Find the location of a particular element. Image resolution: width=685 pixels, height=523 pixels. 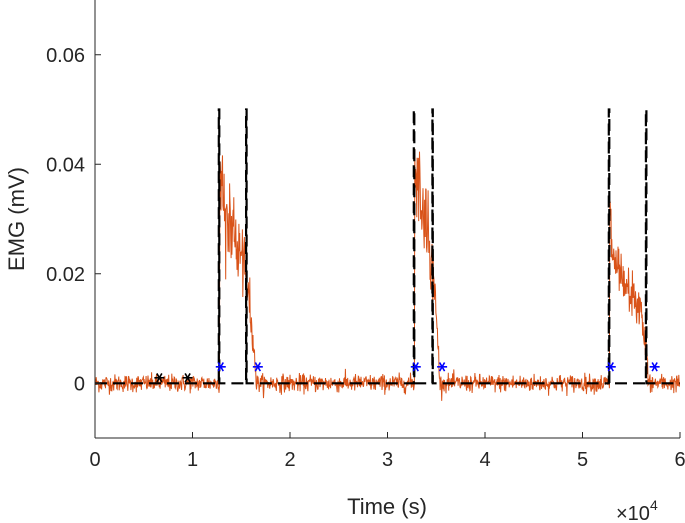

x-exponent-base: ×10 is located at coordinates (633, 513).